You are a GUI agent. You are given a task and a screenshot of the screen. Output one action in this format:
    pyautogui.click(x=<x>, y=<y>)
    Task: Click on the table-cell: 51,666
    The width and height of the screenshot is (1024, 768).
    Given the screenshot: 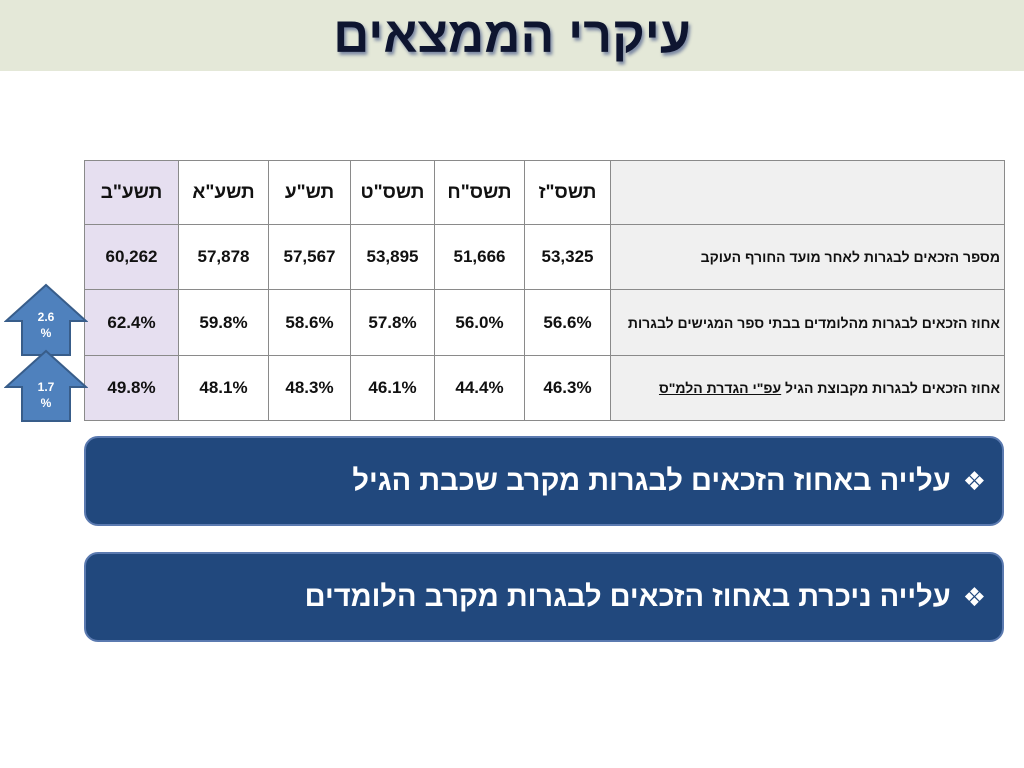 What is the action you would take?
    pyautogui.click(x=479, y=257)
    